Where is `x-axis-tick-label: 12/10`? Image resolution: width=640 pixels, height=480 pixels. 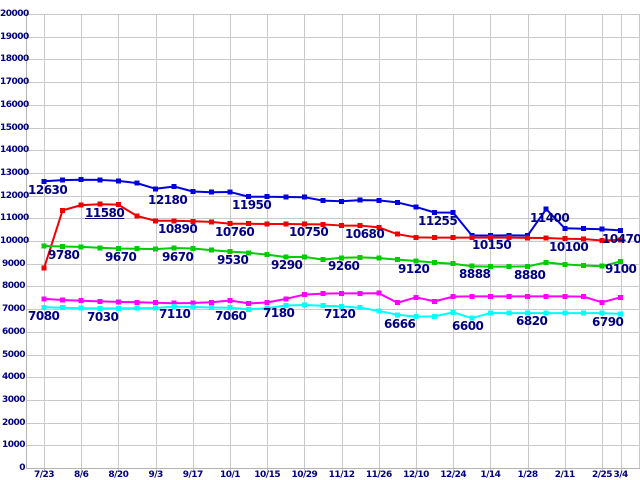 x-axis-tick-label: 12/10 is located at coordinates (416, 475).